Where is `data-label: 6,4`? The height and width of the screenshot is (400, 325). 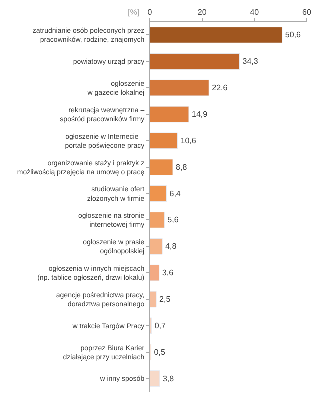
data-label: 6,4 is located at coordinates (176, 193).